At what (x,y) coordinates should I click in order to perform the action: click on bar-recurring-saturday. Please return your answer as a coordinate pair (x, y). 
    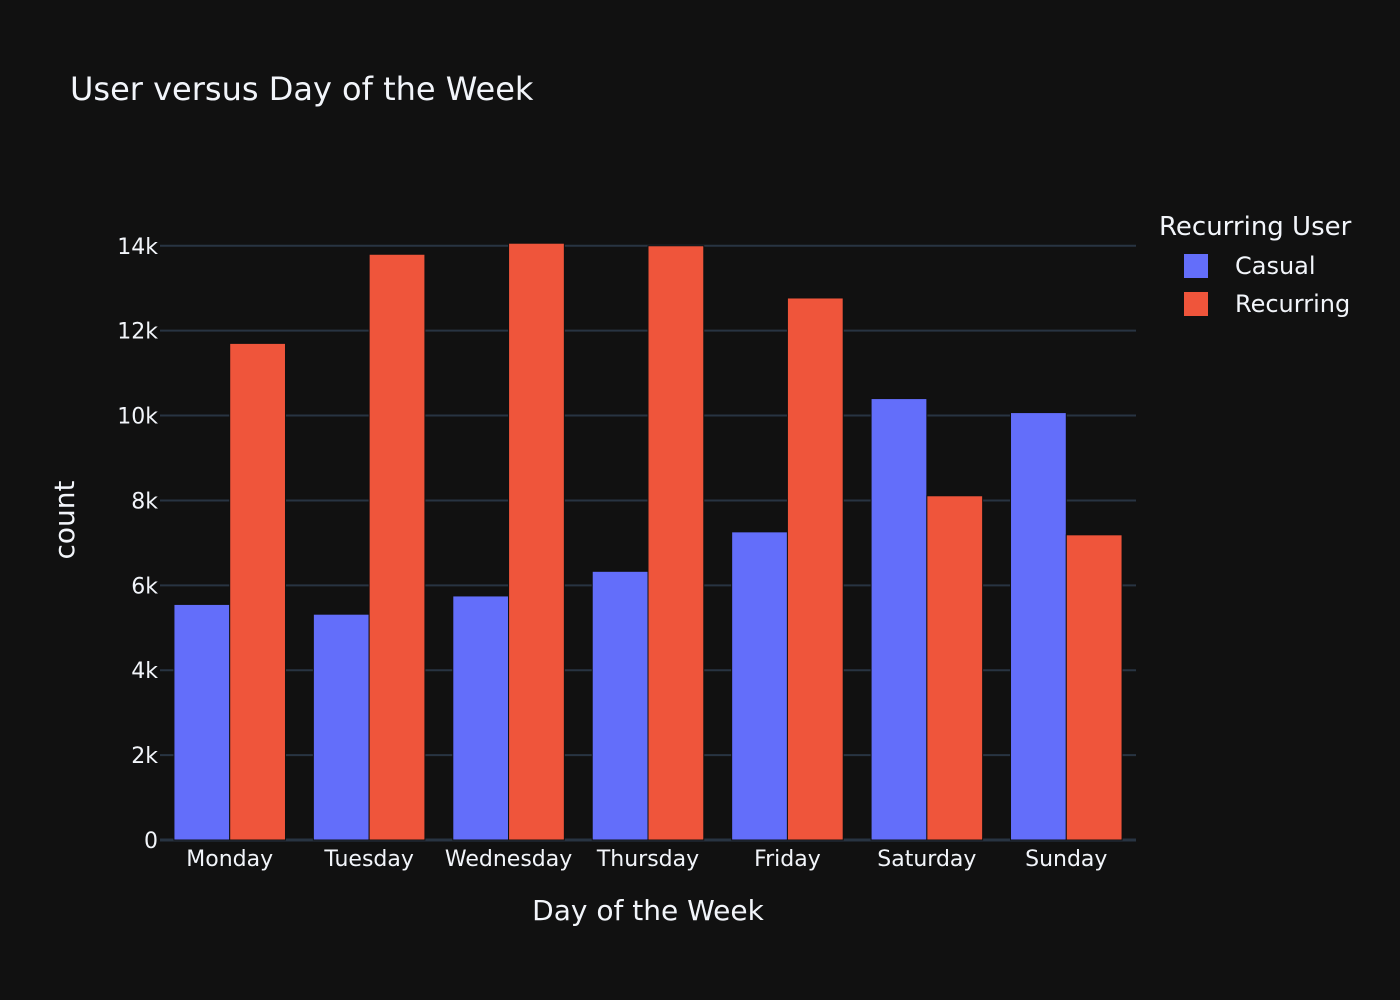
    Looking at the image, I should click on (955, 668).